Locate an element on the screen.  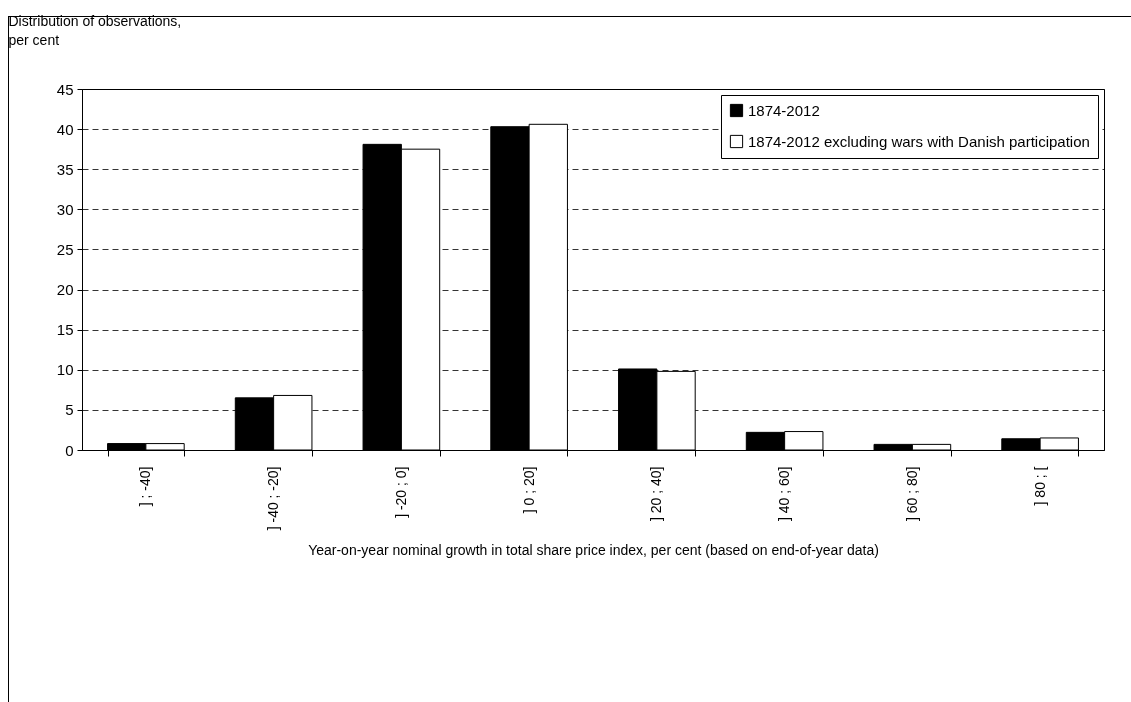
y-tick-label: 40 is located at coordinates (65, 129).